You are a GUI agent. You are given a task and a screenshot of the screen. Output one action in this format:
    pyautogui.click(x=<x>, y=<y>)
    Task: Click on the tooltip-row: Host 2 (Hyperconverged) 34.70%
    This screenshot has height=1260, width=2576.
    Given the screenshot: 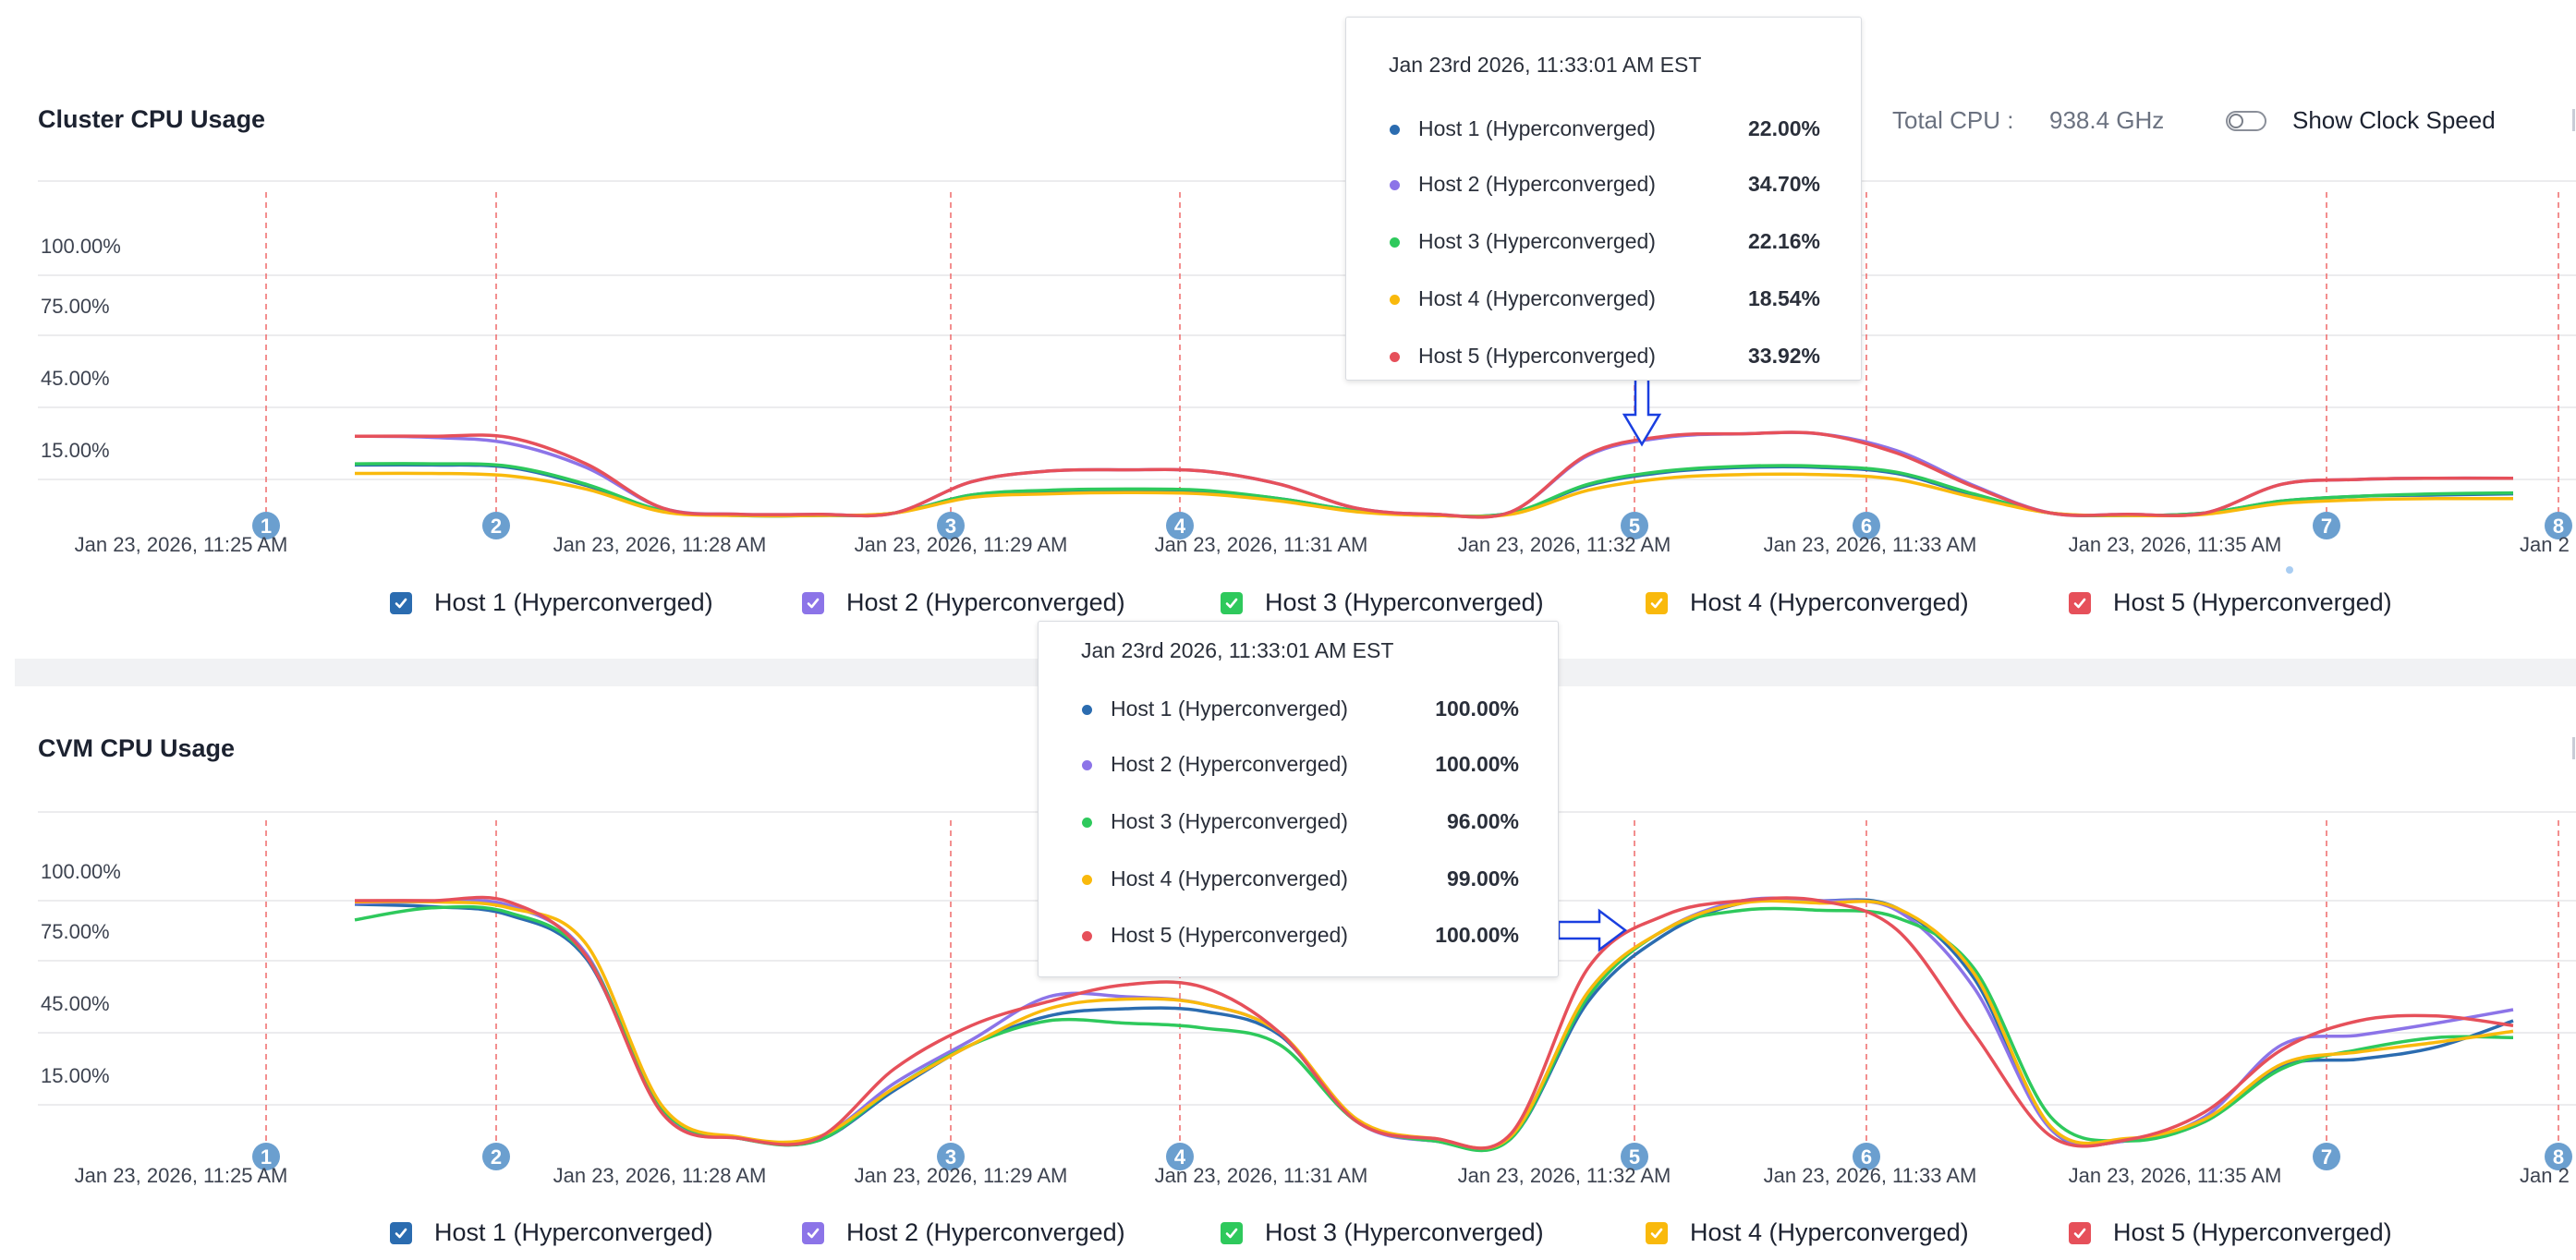 What is the action you would take?
    pyautogui.click(x=1603, y=186)
    